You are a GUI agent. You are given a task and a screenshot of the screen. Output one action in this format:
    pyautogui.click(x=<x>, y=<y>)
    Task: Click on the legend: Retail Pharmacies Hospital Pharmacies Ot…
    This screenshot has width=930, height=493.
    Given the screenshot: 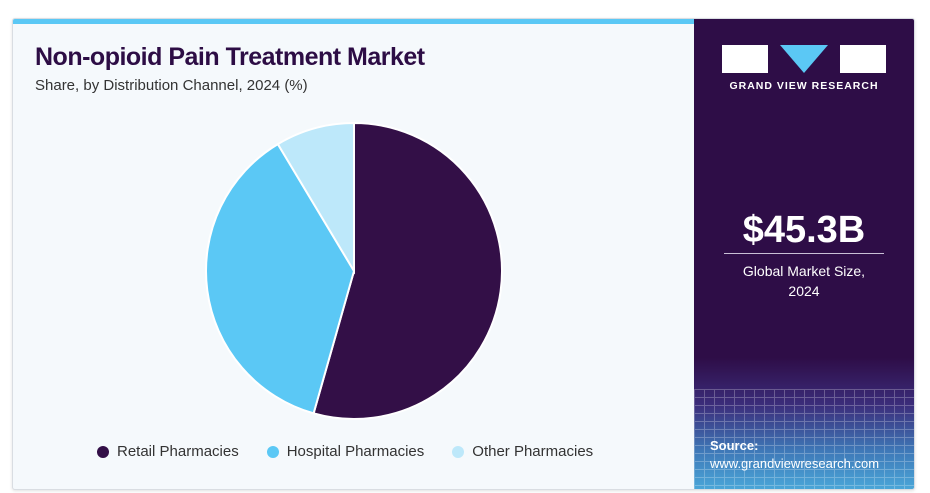 What is the action you would take?
    pyautogui.click(x=345, y=451)
    